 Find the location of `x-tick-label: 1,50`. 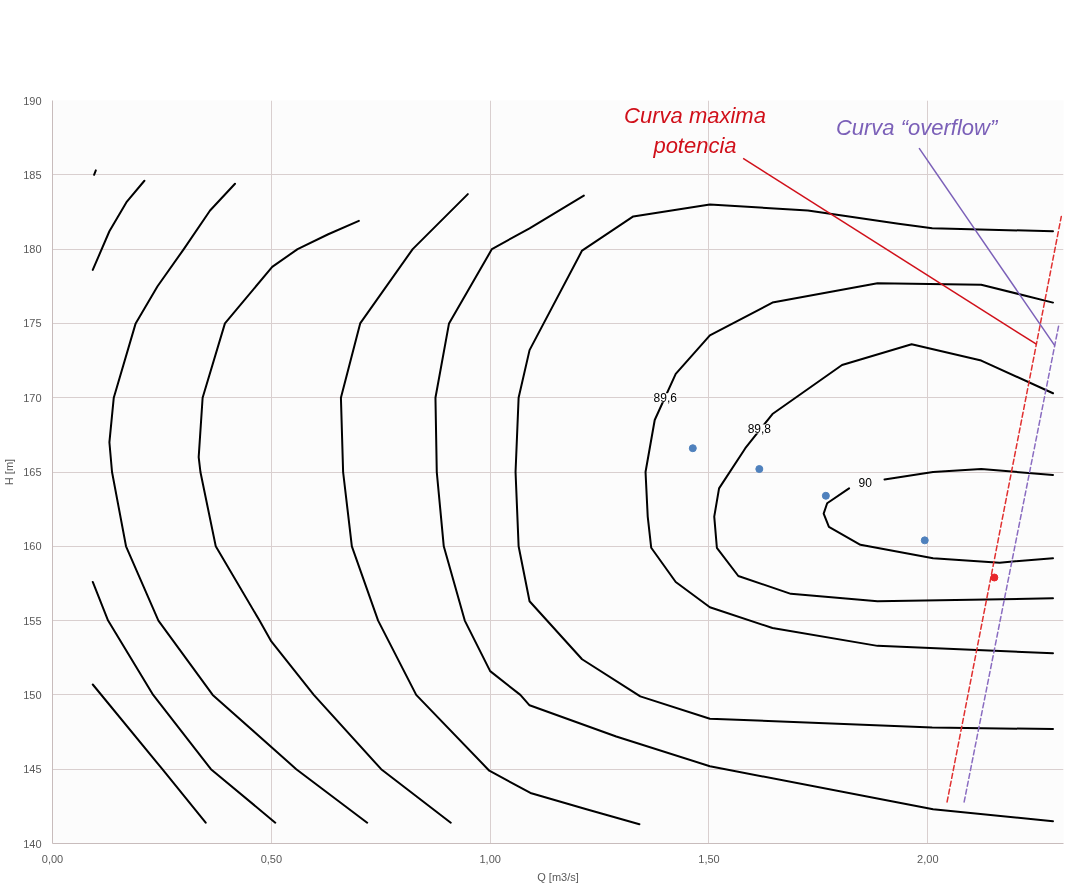

x-tick-label: 1,50 is located at coordinates (709, 858).